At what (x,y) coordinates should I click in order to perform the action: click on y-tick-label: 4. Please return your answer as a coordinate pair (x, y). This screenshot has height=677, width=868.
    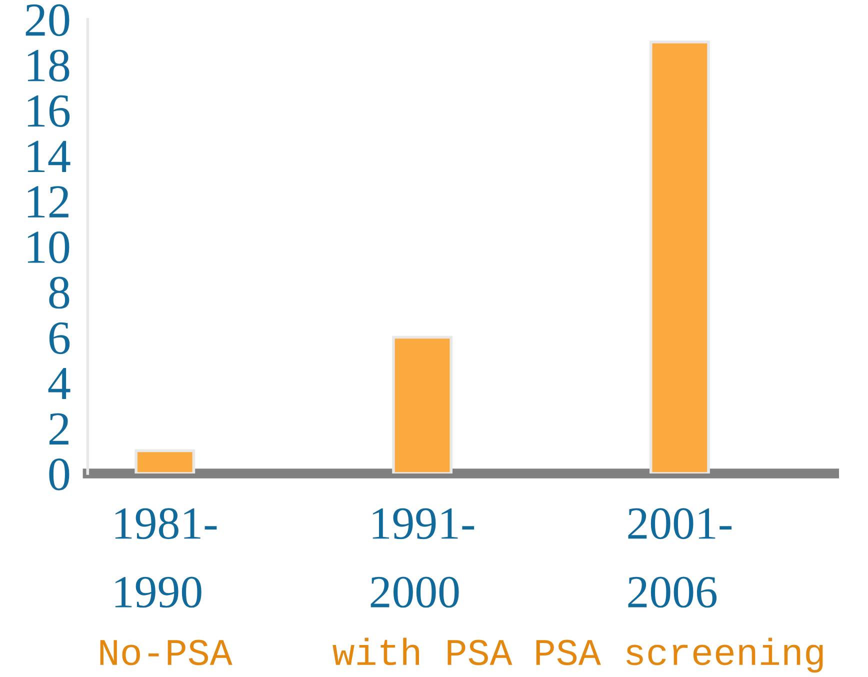
    Looking at the image, I should click on (59, 384).